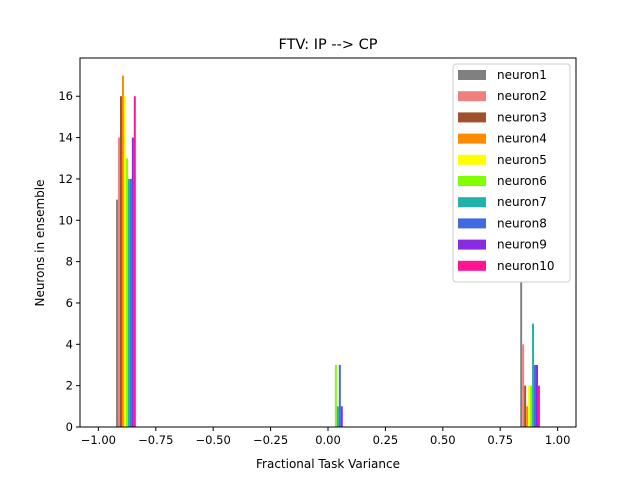  I want to click on legend-label-neuron4: neuron4, so click(522, 139).